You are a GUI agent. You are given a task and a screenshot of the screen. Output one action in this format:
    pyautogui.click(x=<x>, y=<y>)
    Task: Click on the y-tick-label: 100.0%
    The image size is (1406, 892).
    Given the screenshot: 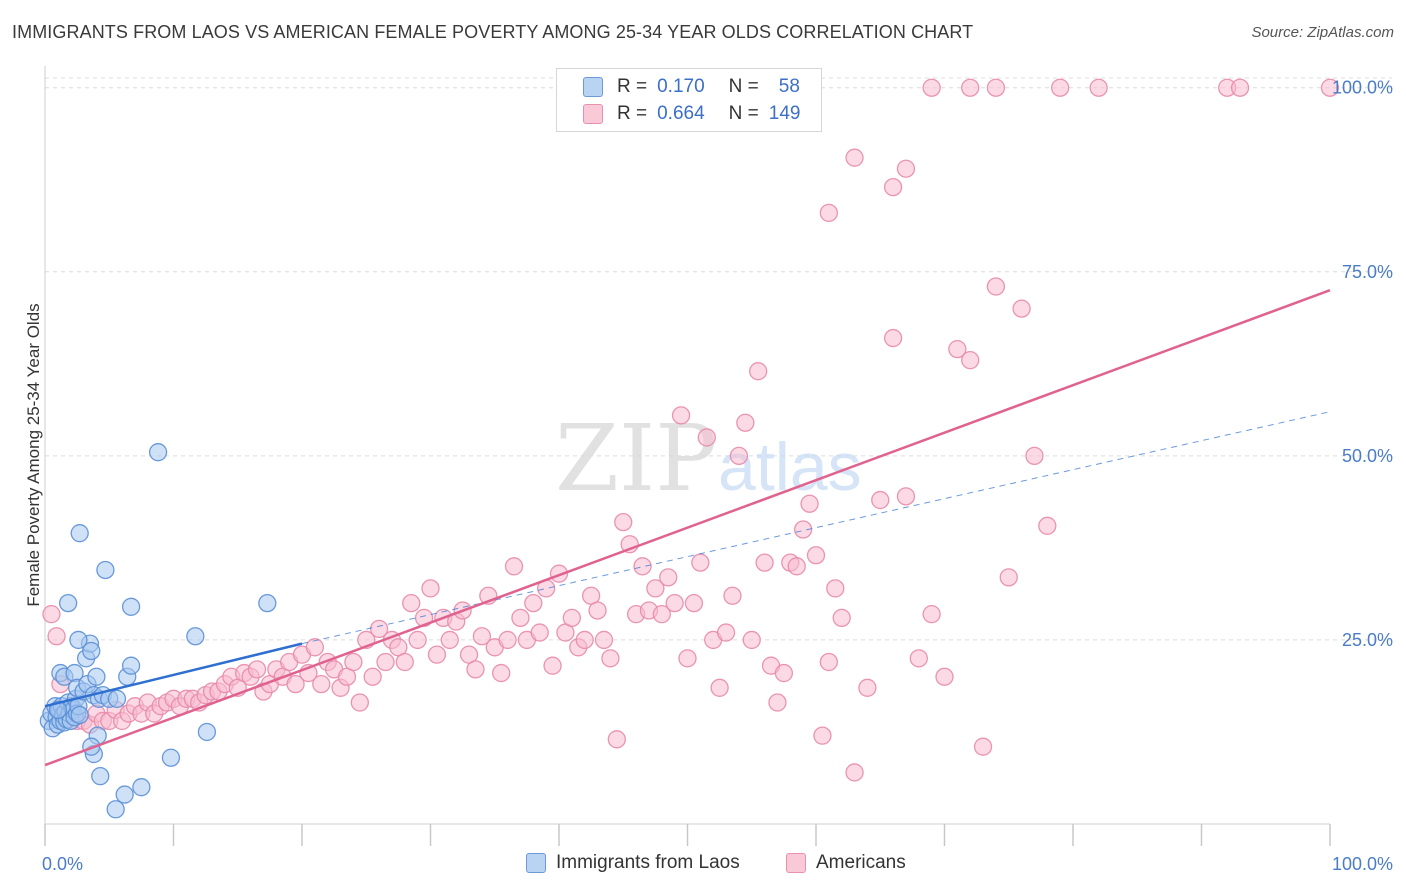 What is the action you would take?
    pyautogui.click(x=1362, y=88)
    